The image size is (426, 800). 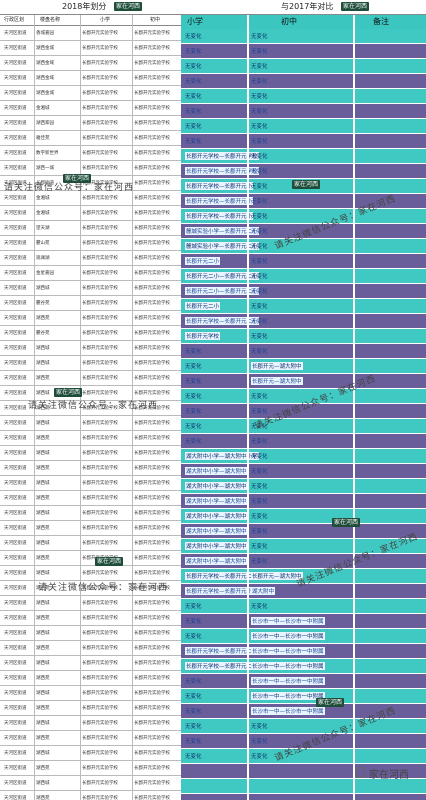 What do you see at coordinates (155, 20) in the screenshot?
I see `header-middle: 初中` at bounding box center [155, 20].